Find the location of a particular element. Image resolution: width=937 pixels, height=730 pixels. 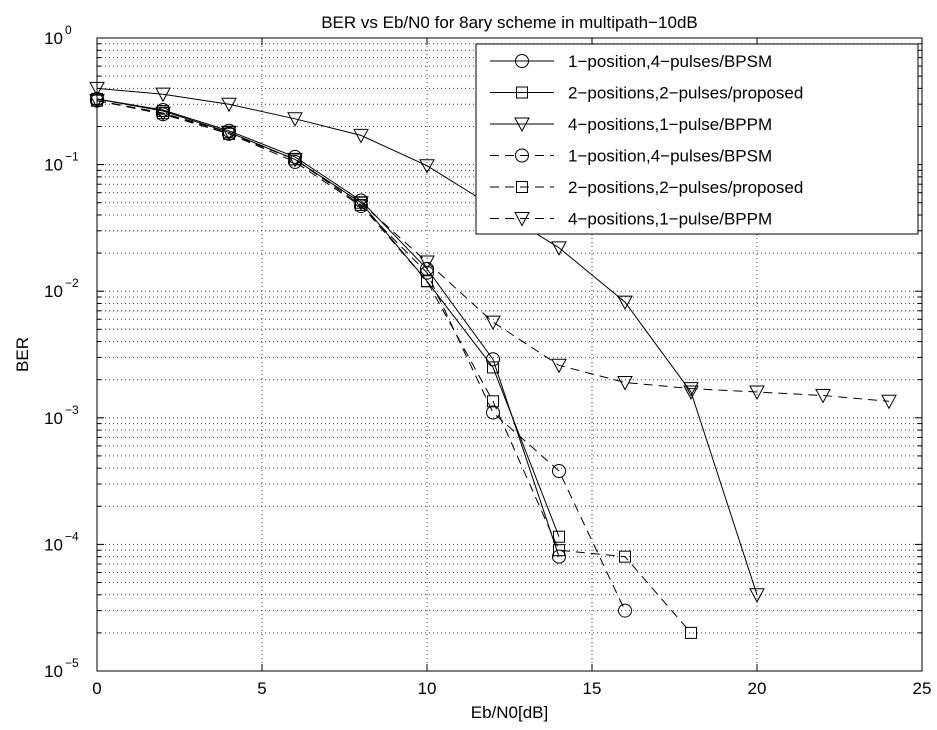

legend-box is located at coordinates (697, 139).